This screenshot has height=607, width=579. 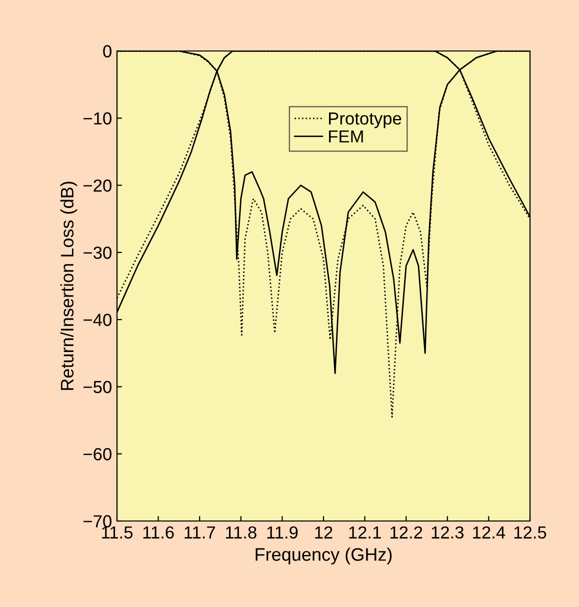 I want to click on y-tick-label: −40, so click(x=98, y=320).